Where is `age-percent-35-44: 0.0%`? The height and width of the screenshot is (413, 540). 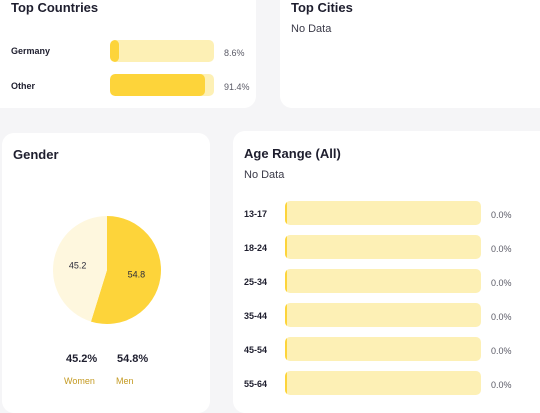
age-percent-35-44: 0.0% is located at coordinates (501, 317).